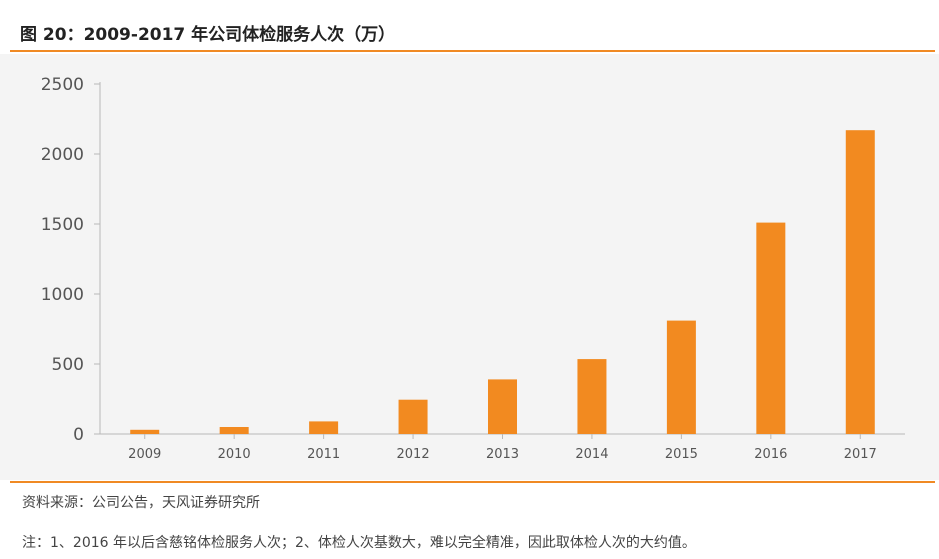  What do you see at coordinates (472, 51) in the screenshot?
I see `title-divider` at bounding box center [472, 51].